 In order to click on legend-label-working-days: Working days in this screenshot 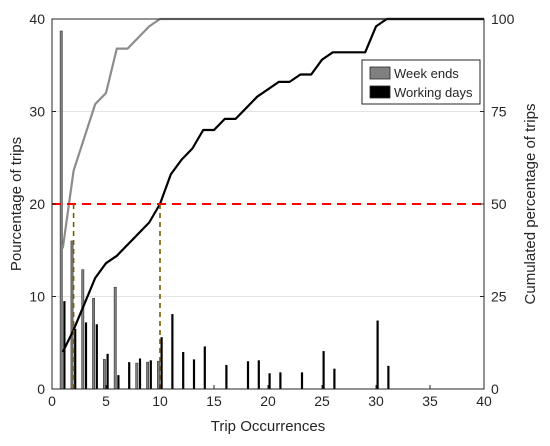, I will do `click(433, 92)`.